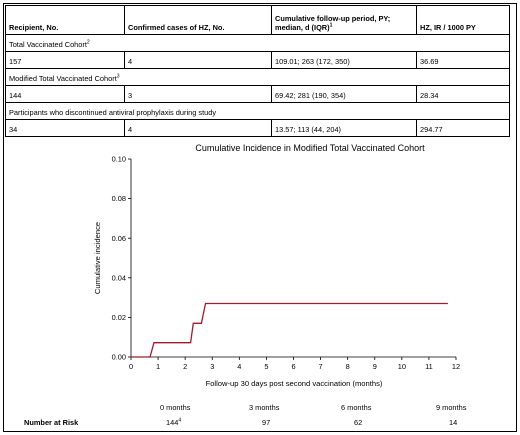 The height and width of the screenshot is (435, 520). Describe the element at coordinates (429, 366) in the screenshot. I see `x-tick-label: 11` at that location.